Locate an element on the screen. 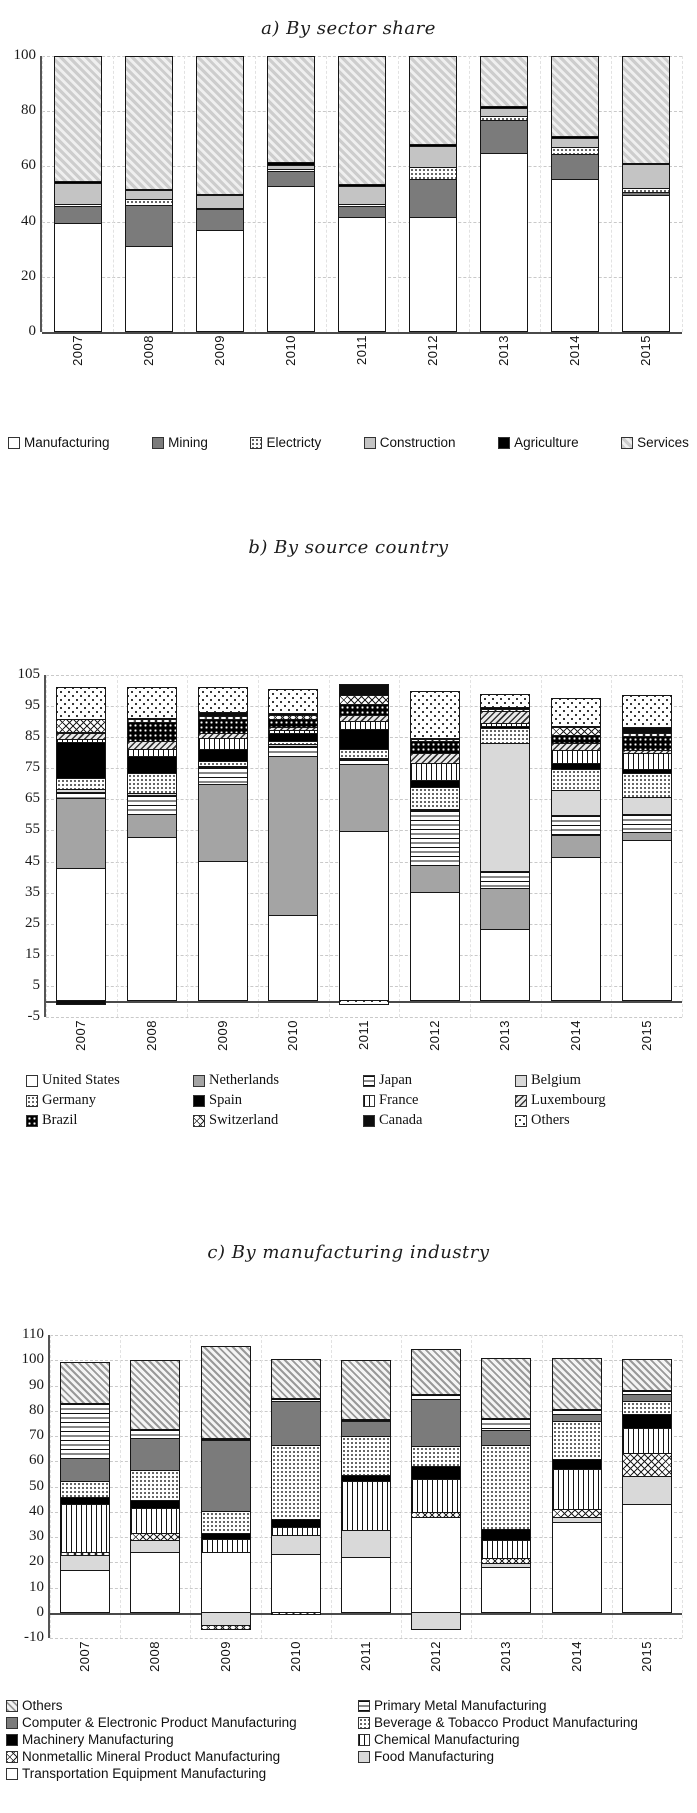 The image size is (697, 1813). legend-swatch-cross-icon is located at coordinates (12, 1756).